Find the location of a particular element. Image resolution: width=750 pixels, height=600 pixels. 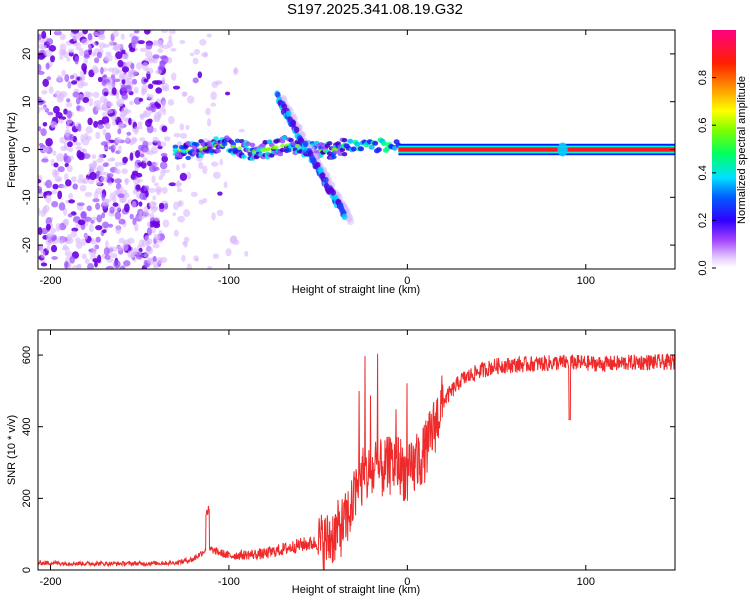

chart-title: S197.2025.341.08.19.G32 is located at coordinates (375, 9).